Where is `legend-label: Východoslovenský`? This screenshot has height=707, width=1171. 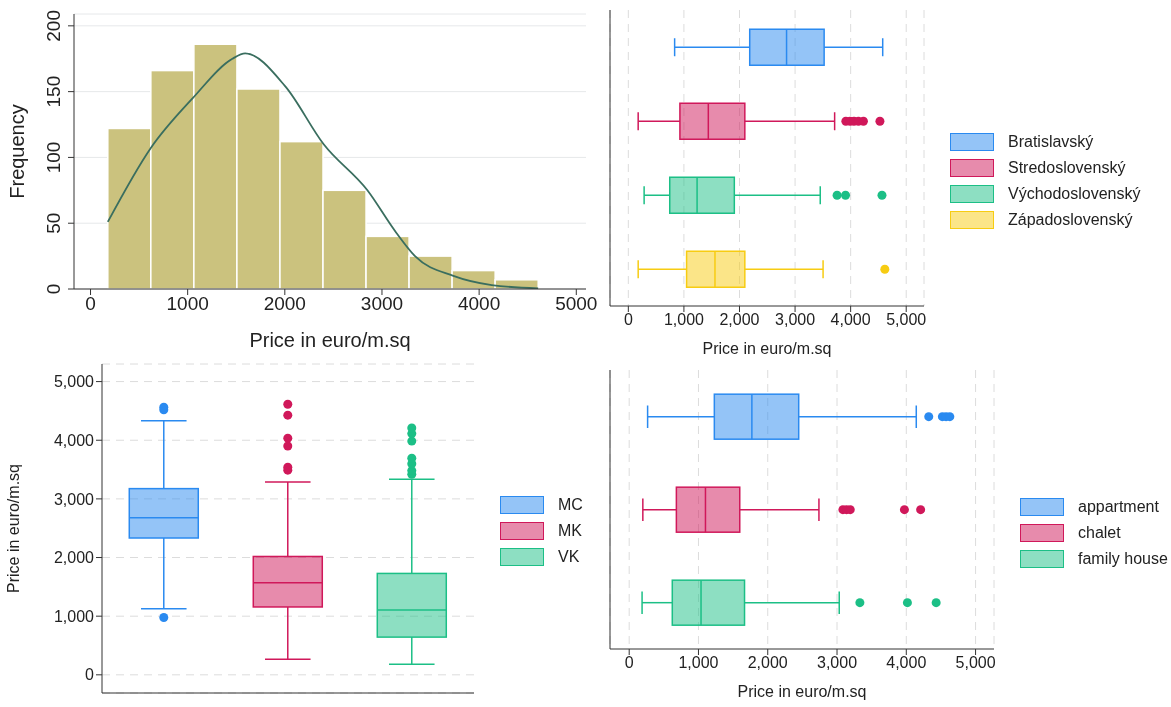 legend-label: Východoslovenský is located at coordinates (1074, 194).